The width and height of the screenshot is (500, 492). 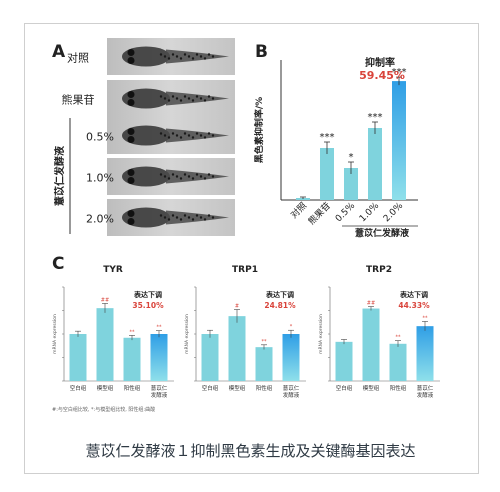 I want to click on chart-title: TRP2, so click(x=379, y=270).